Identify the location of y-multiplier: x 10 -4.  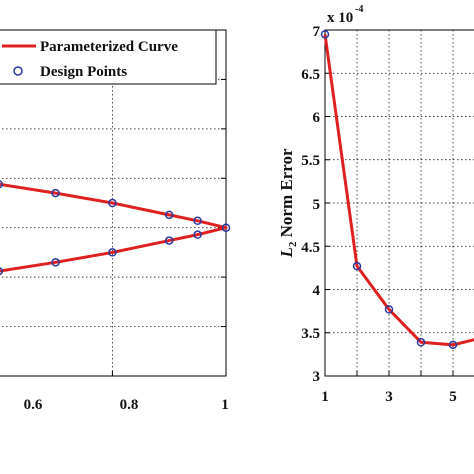
(345, 15).